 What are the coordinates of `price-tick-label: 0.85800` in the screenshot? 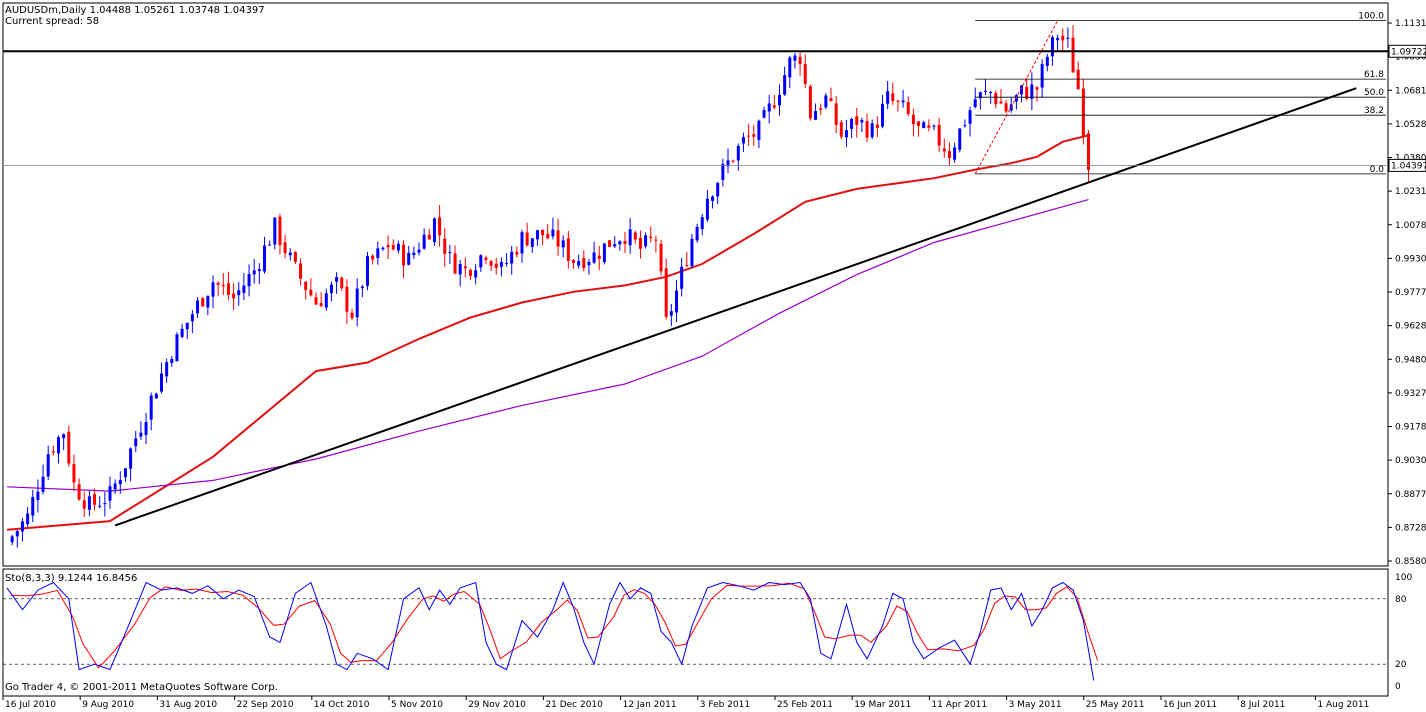 It's located at (1410, 562).